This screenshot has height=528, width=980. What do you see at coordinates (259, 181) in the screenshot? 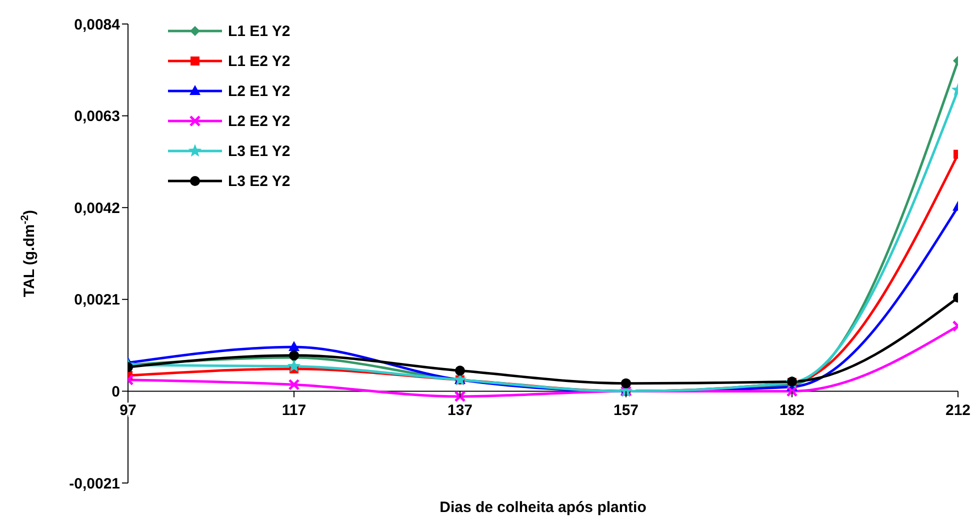
I see `legend-label: L3 E2 Y2` at bounding box center [259, 181].